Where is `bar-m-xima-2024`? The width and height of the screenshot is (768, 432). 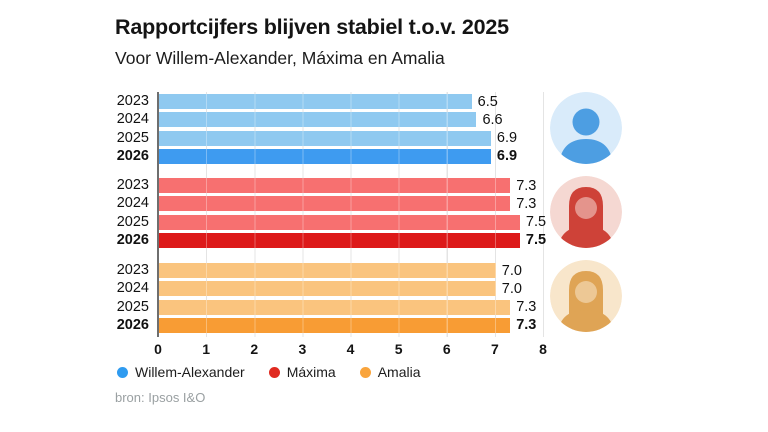
bar-m-xima-2024 is located at coordinates (334, 204).